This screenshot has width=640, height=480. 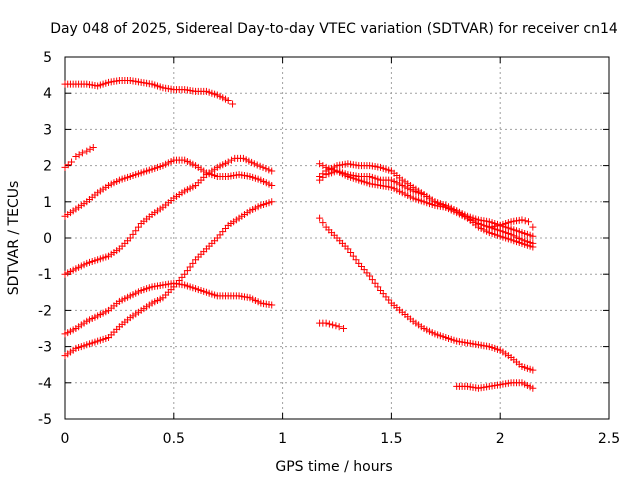 What do you see at coordinates (174, 439) in the screenshot?
I see `x-tick-label: 0.5` at bounding box center [174, 439].